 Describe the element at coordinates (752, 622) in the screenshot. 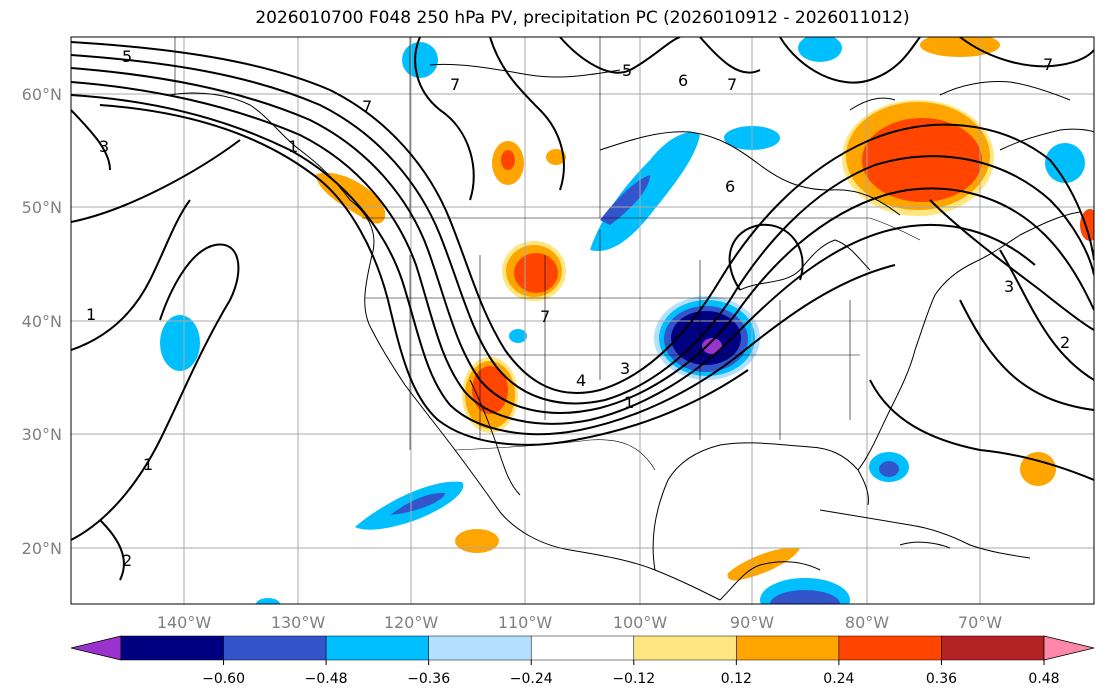

I see `lon-tick-label: 90°W` at that location.